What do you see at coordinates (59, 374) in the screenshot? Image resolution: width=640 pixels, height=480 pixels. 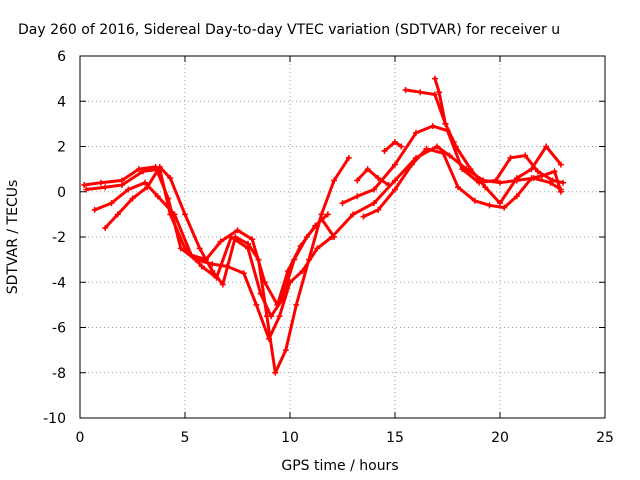 I see `y-tick-label: -8` at bounding box center [59, 374].